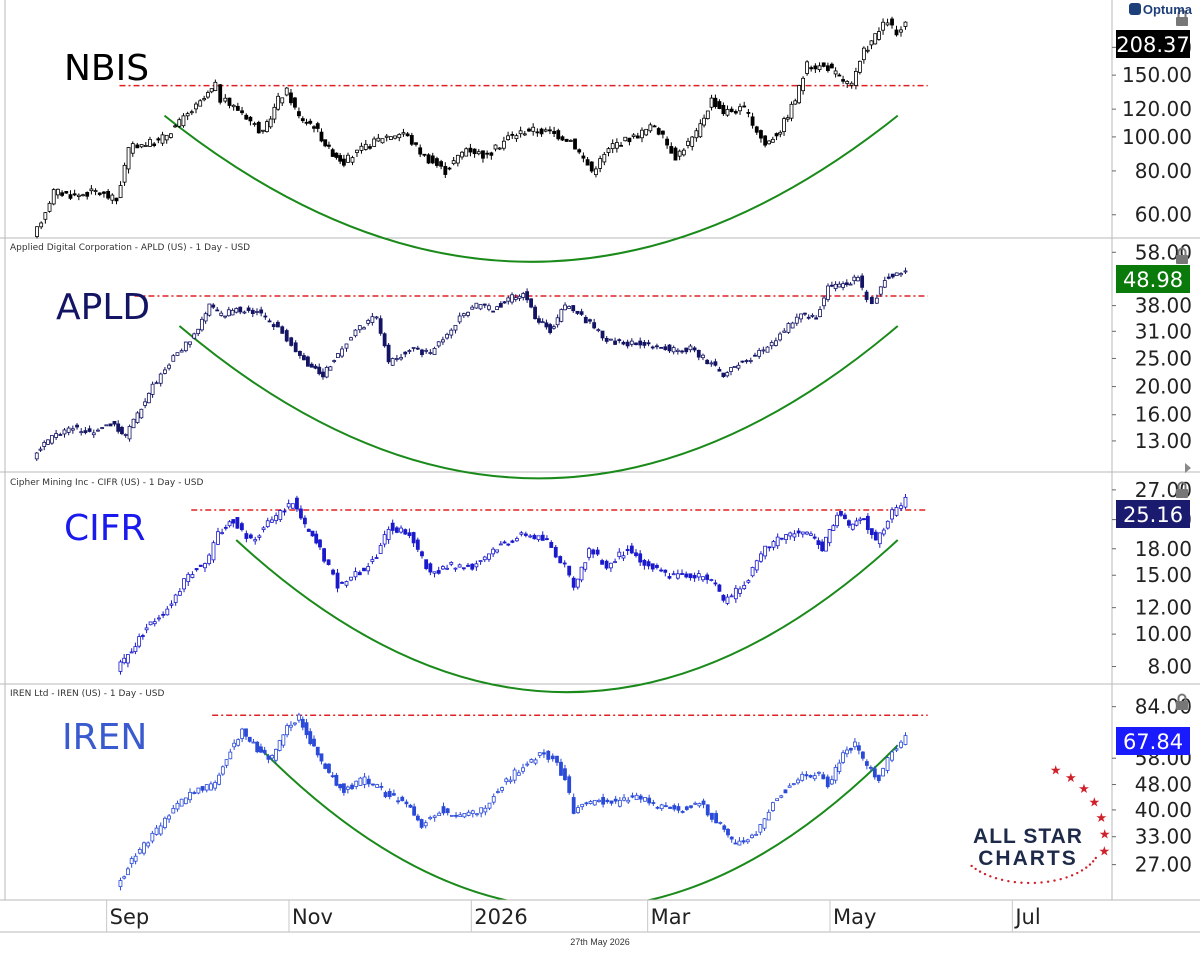 The height and width of the screenshot is (964, 1200). I want to click on last-value-tag, so click(1153, 514).